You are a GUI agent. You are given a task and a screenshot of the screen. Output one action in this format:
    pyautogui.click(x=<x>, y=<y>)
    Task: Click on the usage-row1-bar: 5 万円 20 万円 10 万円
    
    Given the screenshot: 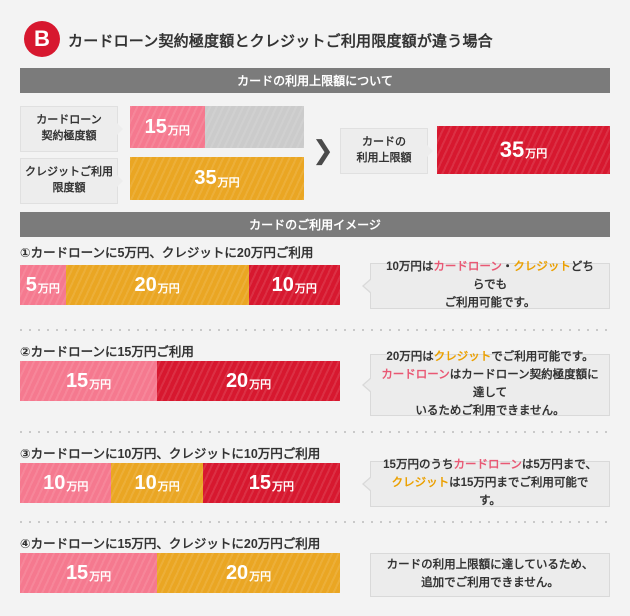 What is the action you would take?
    pyautogui.click(x=180, y=285)
    